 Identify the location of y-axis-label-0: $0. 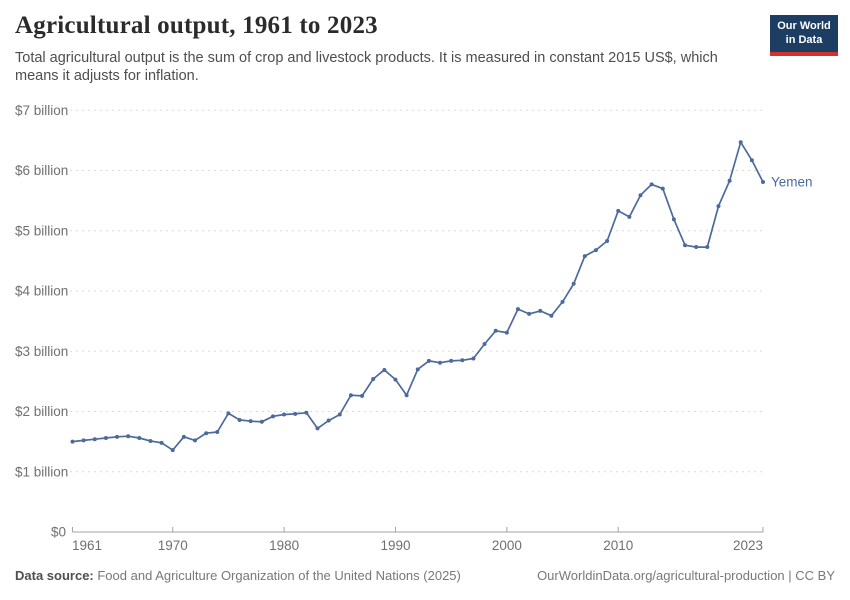
(58, 532).